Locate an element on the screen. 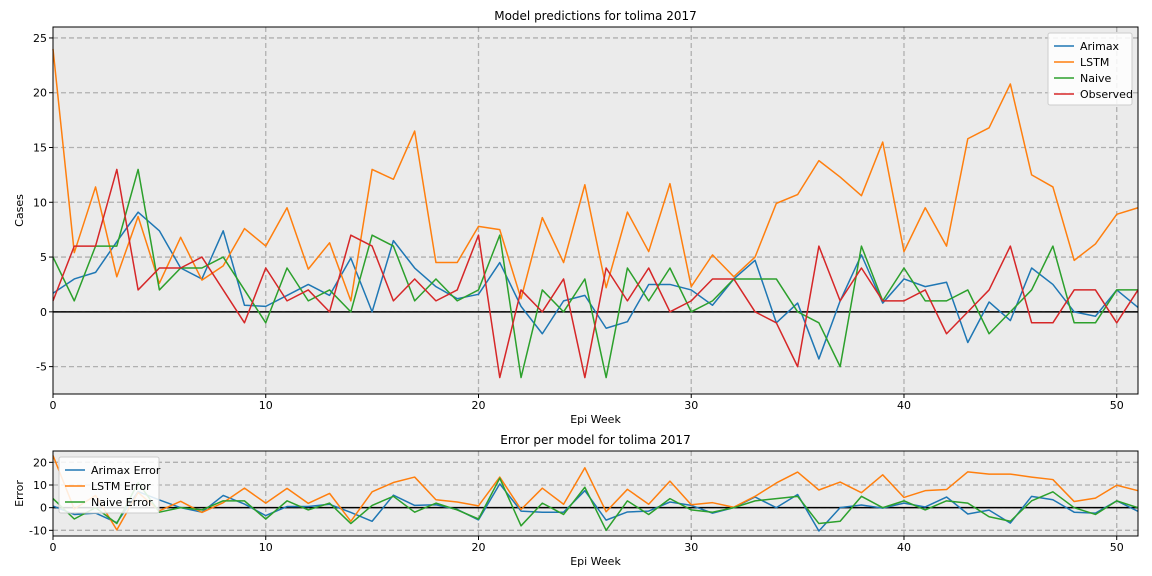  y-tick-label: -5 is located at coordinates (41, 367).